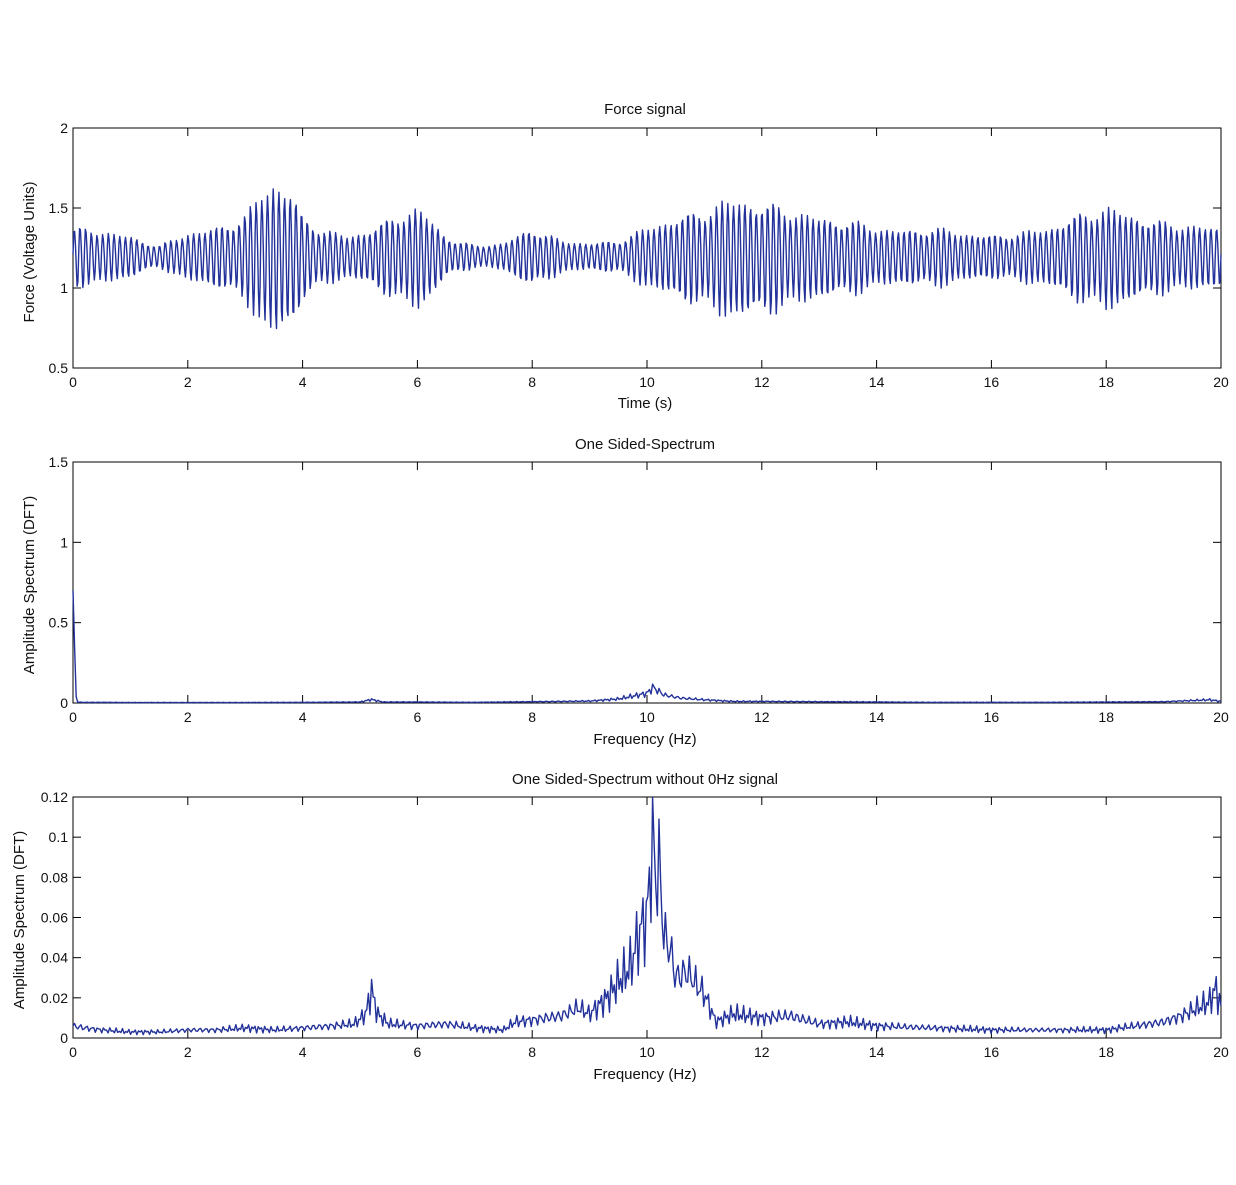  Describe the element at coordinates (64, 128) in the screenshot. I see `y-tick-label: 2` at that location.